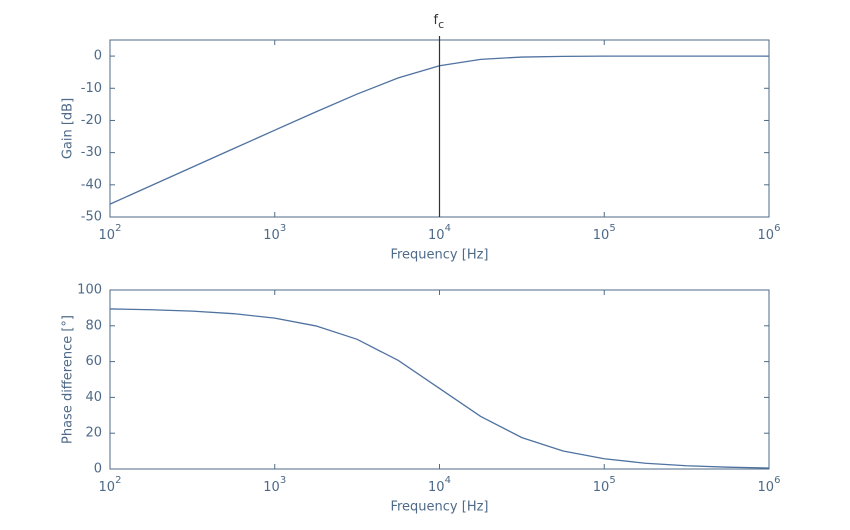 This screenshot has height=530, width=850. Describe the element at coordinates (68, 128) in the screenshot. I see `y-axis-label: Gain [dB]` at that location.